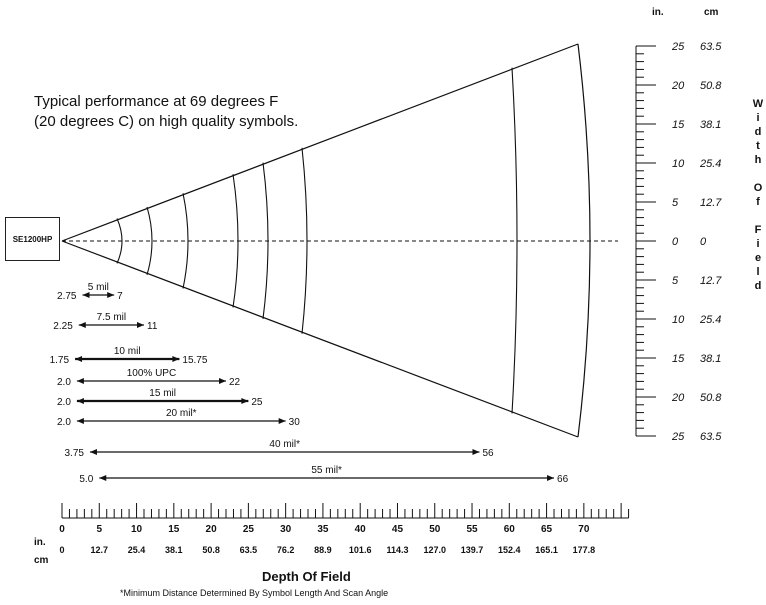 The height and width of the screenshot is (605, 766). What do you see at coordinates (194, 360) in the screenshot?
I see `range-max-label: 15.75` at bounding box center [194, 360].